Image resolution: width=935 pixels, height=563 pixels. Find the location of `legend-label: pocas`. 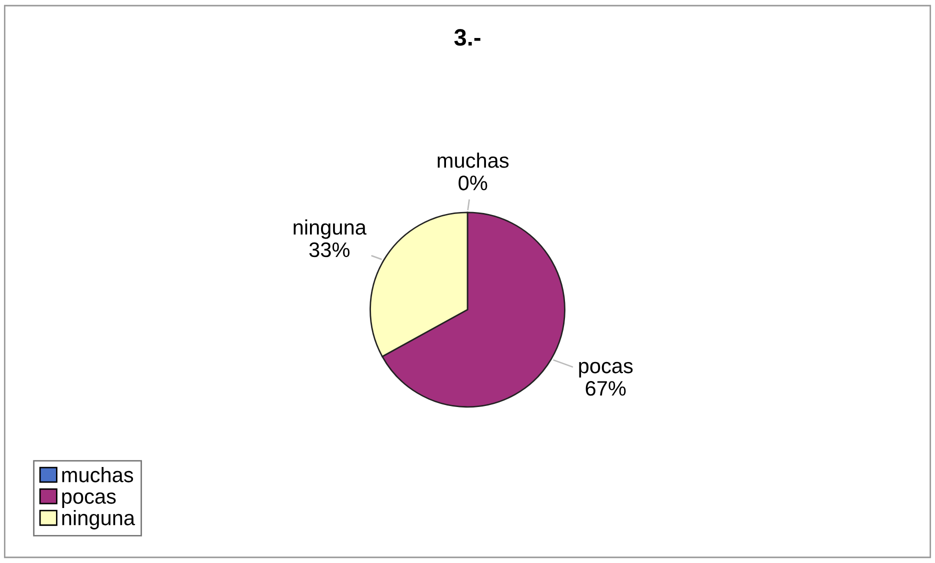

legend-label: pocas is located at coordinates (89, 500).